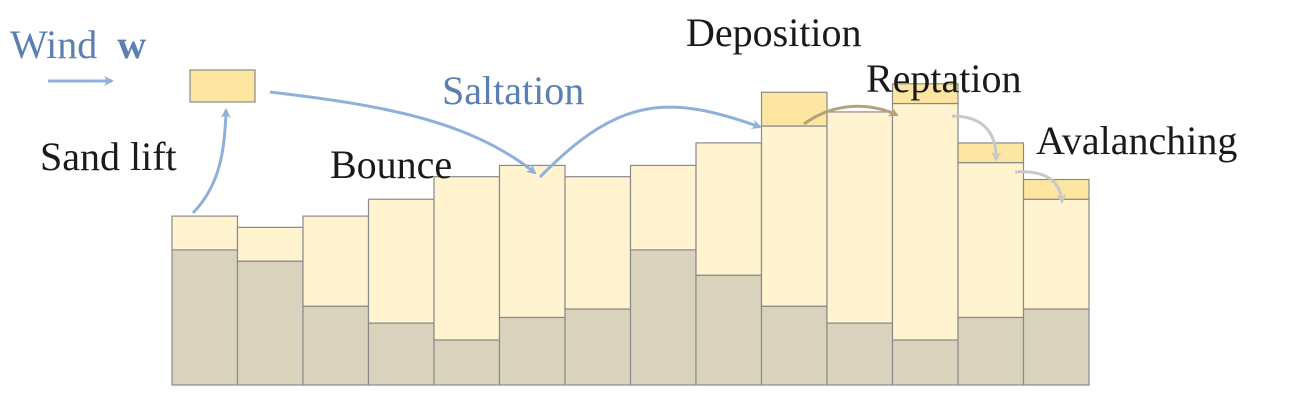  Describe the element at coordinates (513, 90) in the screenshot. I see `saltation-label: Saltation` at that location.